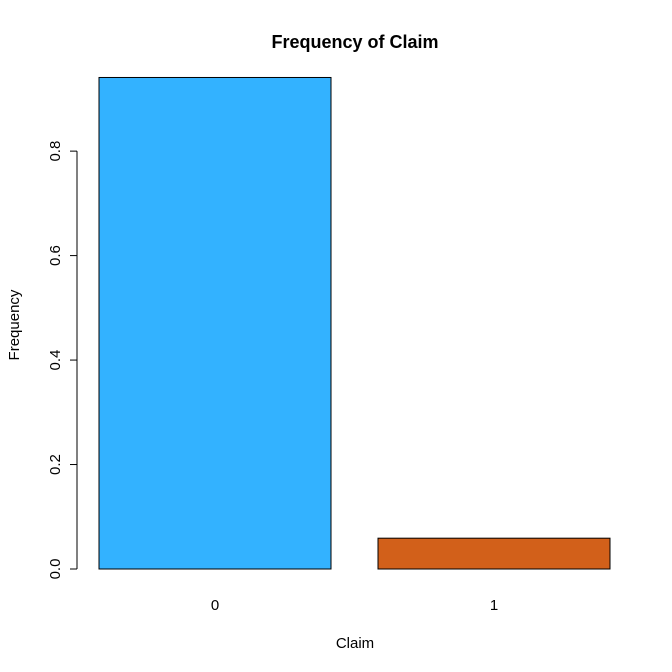 Image resolution: width=672 pixels, height=672 pixels. I want to click on y-tick-label: 0.0, so click(55, 569).